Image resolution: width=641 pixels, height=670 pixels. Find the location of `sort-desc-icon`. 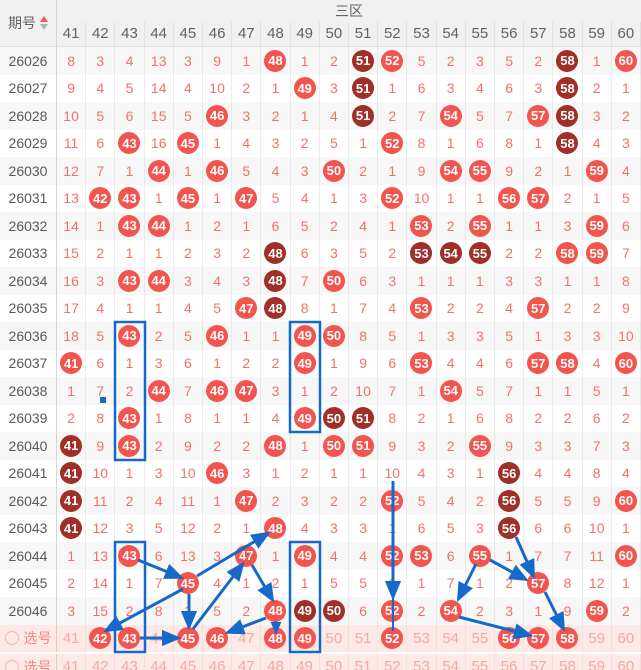

sort-desc-icon is located at coordinates (44, 29).